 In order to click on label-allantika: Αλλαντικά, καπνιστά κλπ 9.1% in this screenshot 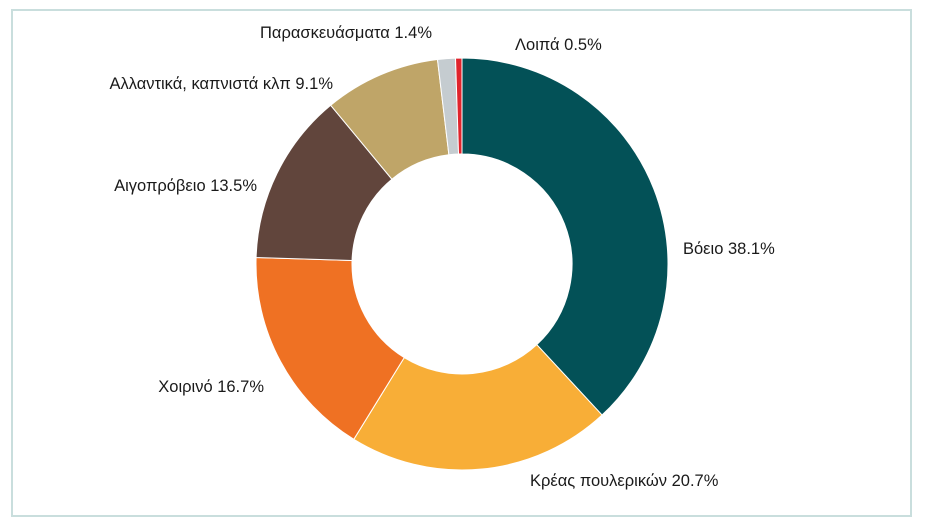, I will do `click(221, 84)`.